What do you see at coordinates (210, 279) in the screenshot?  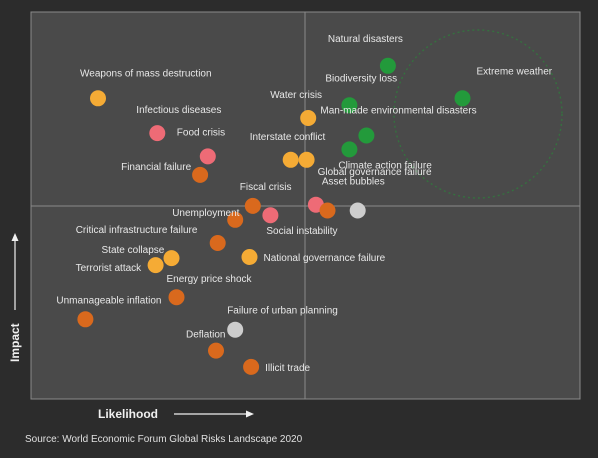 I see `point-label: Energy price shock` at bounding box center [210, 279].